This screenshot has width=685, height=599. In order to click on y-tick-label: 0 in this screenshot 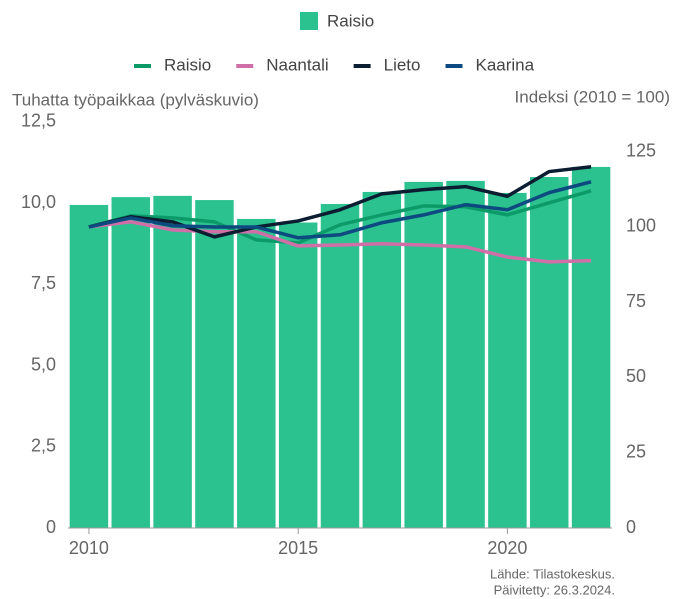, I will do `click(51, 527)`.